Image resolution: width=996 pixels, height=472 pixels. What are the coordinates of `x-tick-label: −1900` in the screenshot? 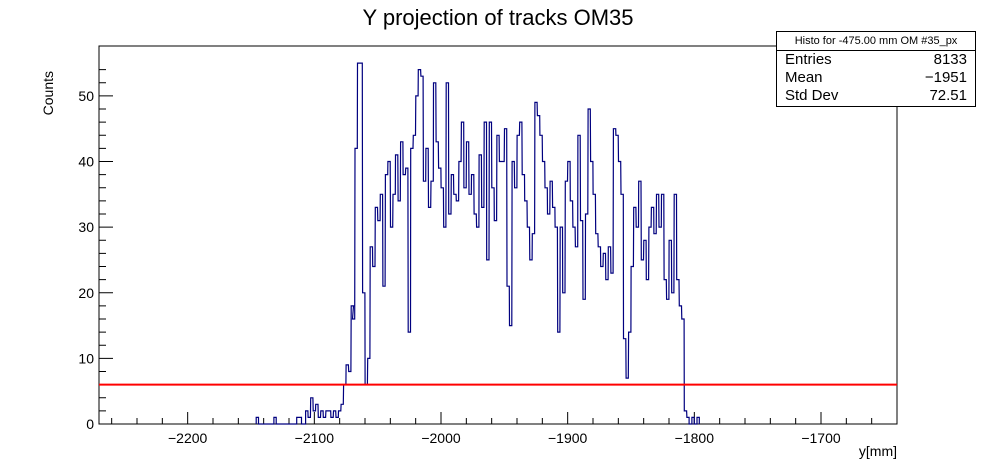 It's located at (568, 438).